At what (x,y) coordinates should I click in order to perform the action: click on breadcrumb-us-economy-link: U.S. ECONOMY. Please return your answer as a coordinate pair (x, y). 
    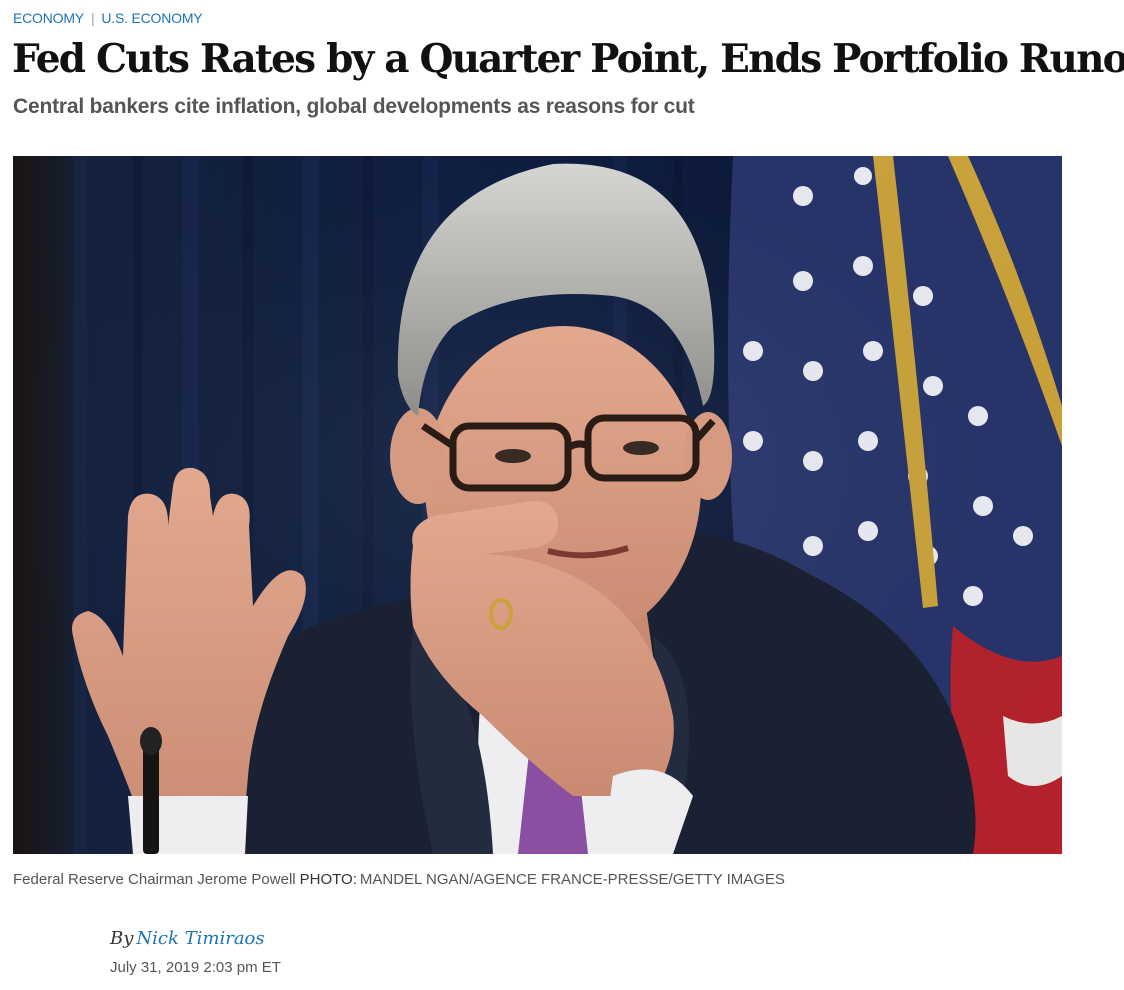
    Looking at the image, I should click on (152, 18).